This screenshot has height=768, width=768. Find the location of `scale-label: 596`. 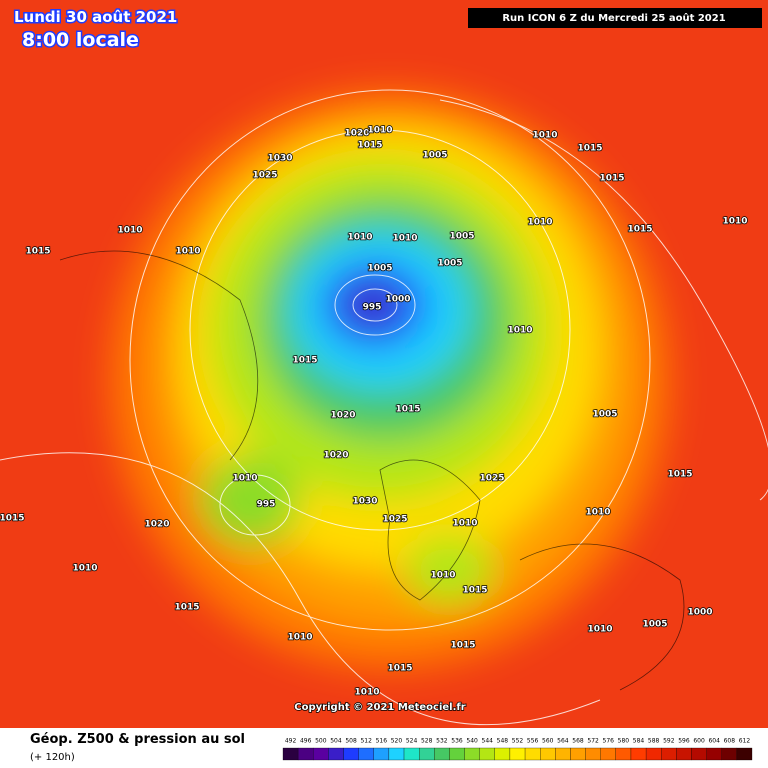

scale-label: 596 is located at coordinates (684, 741).